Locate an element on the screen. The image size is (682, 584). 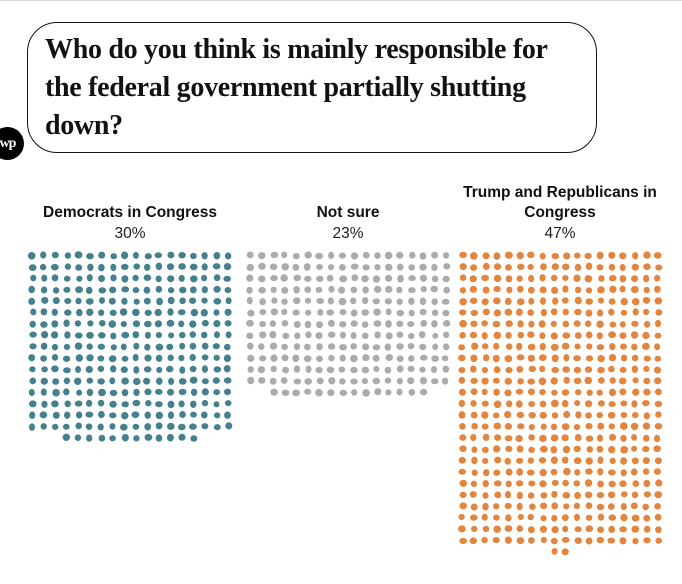
series-label-trump-republicans: Trump and Republicans in Congress is located at coordinates (560, 202).